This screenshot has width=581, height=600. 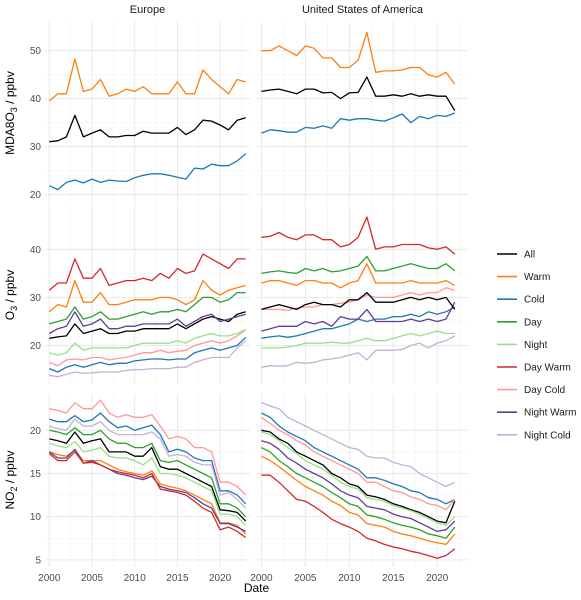 What do you see at coordinates (537, 277) in the screenshot?
I see `legend-label: Warm` at bounding box center [537, 277].